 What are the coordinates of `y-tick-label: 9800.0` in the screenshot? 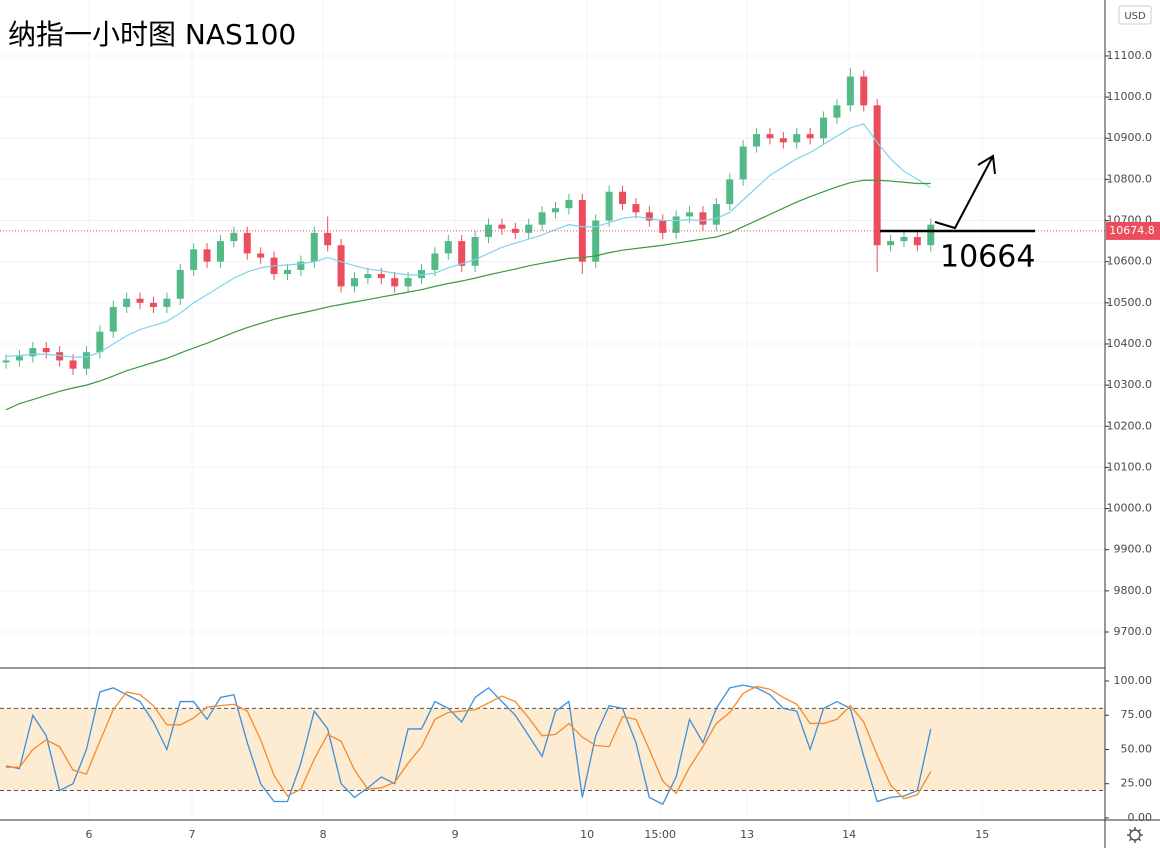 It's located at (1133, 590).